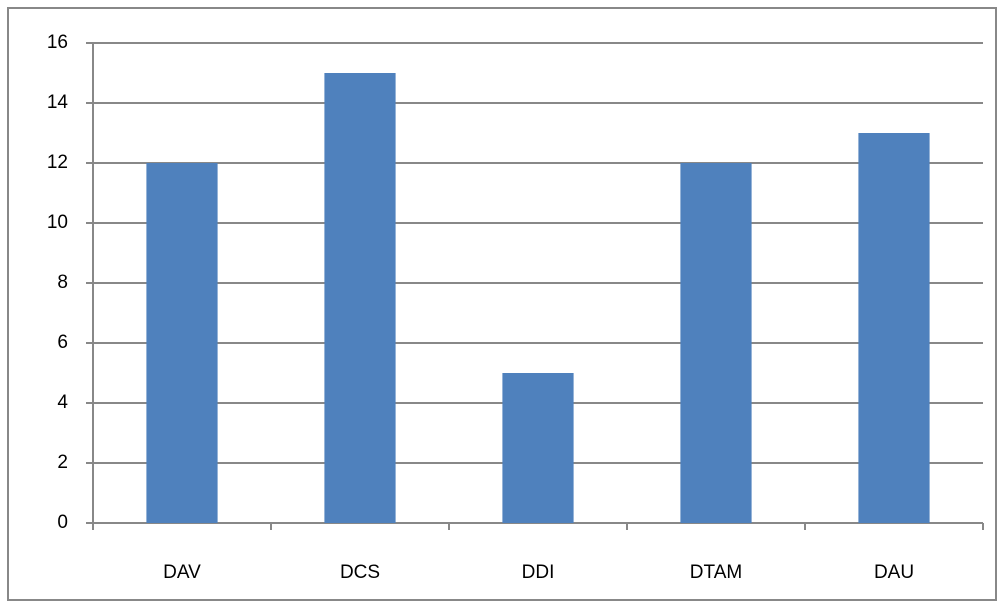 The image size is (1004, 609). I want to click on x-tick-label: DCS, so click(360, 572).